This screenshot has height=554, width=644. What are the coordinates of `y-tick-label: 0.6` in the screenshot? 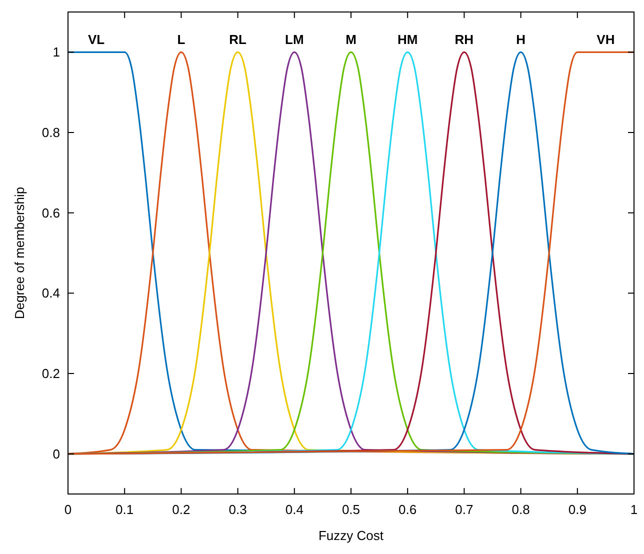 It's located at (51, 212).